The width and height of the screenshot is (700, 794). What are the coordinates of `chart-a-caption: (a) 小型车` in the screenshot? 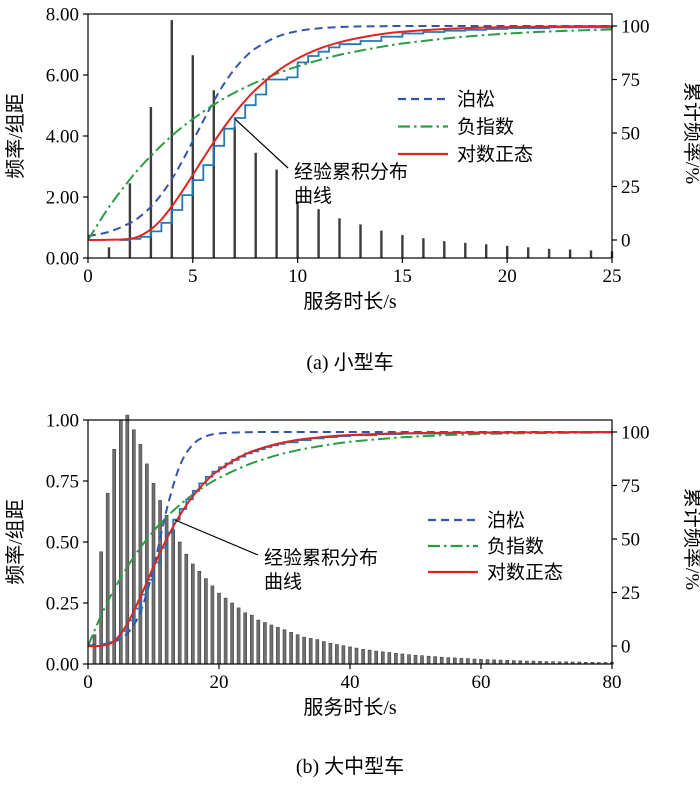 It's located at (350, 363).